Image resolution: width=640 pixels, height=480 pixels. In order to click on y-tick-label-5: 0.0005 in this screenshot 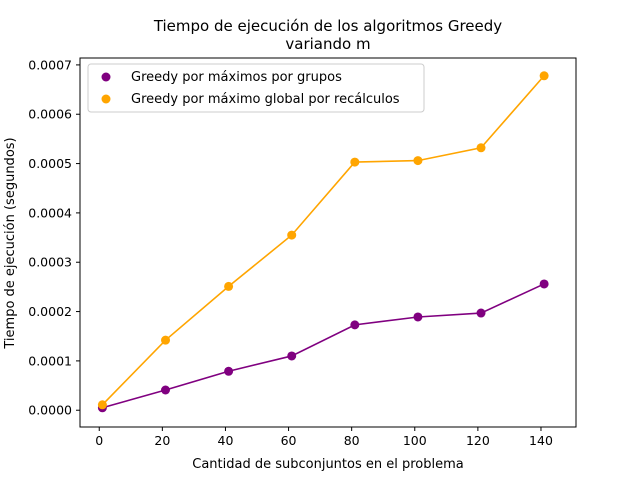, I will do `click(50, 163)`.